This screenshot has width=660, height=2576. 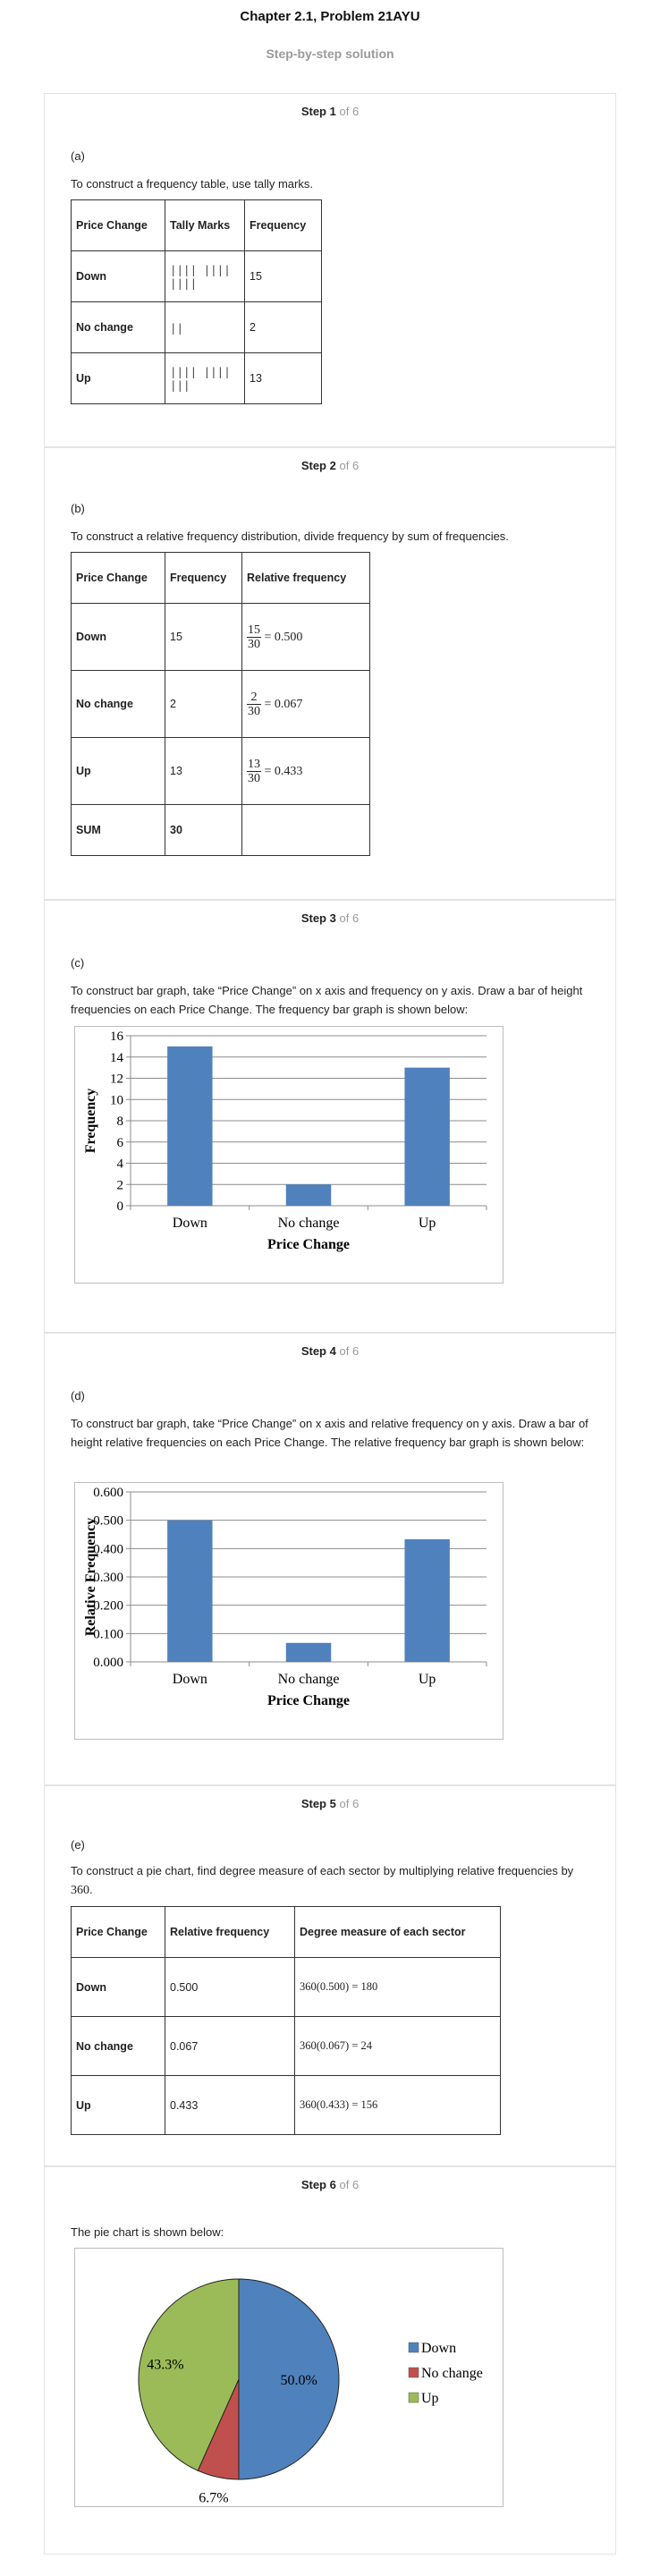 I want to click on table-cell-empty, so click(x=305, y=830).